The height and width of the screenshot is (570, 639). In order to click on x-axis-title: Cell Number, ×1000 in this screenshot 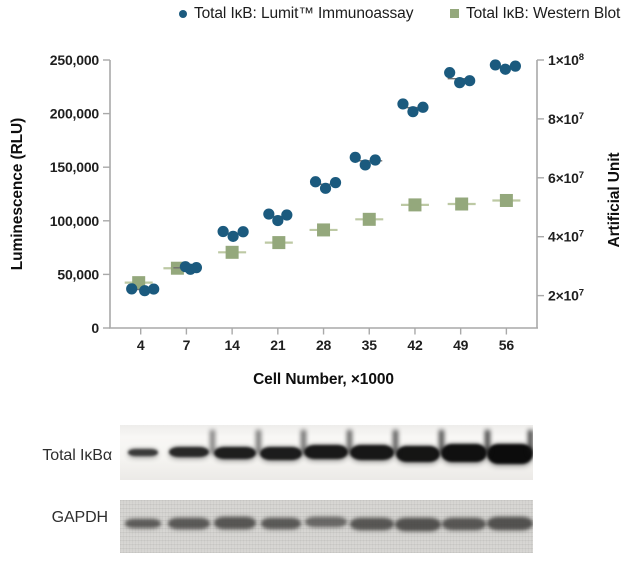, I will do `click(323, 379)`.